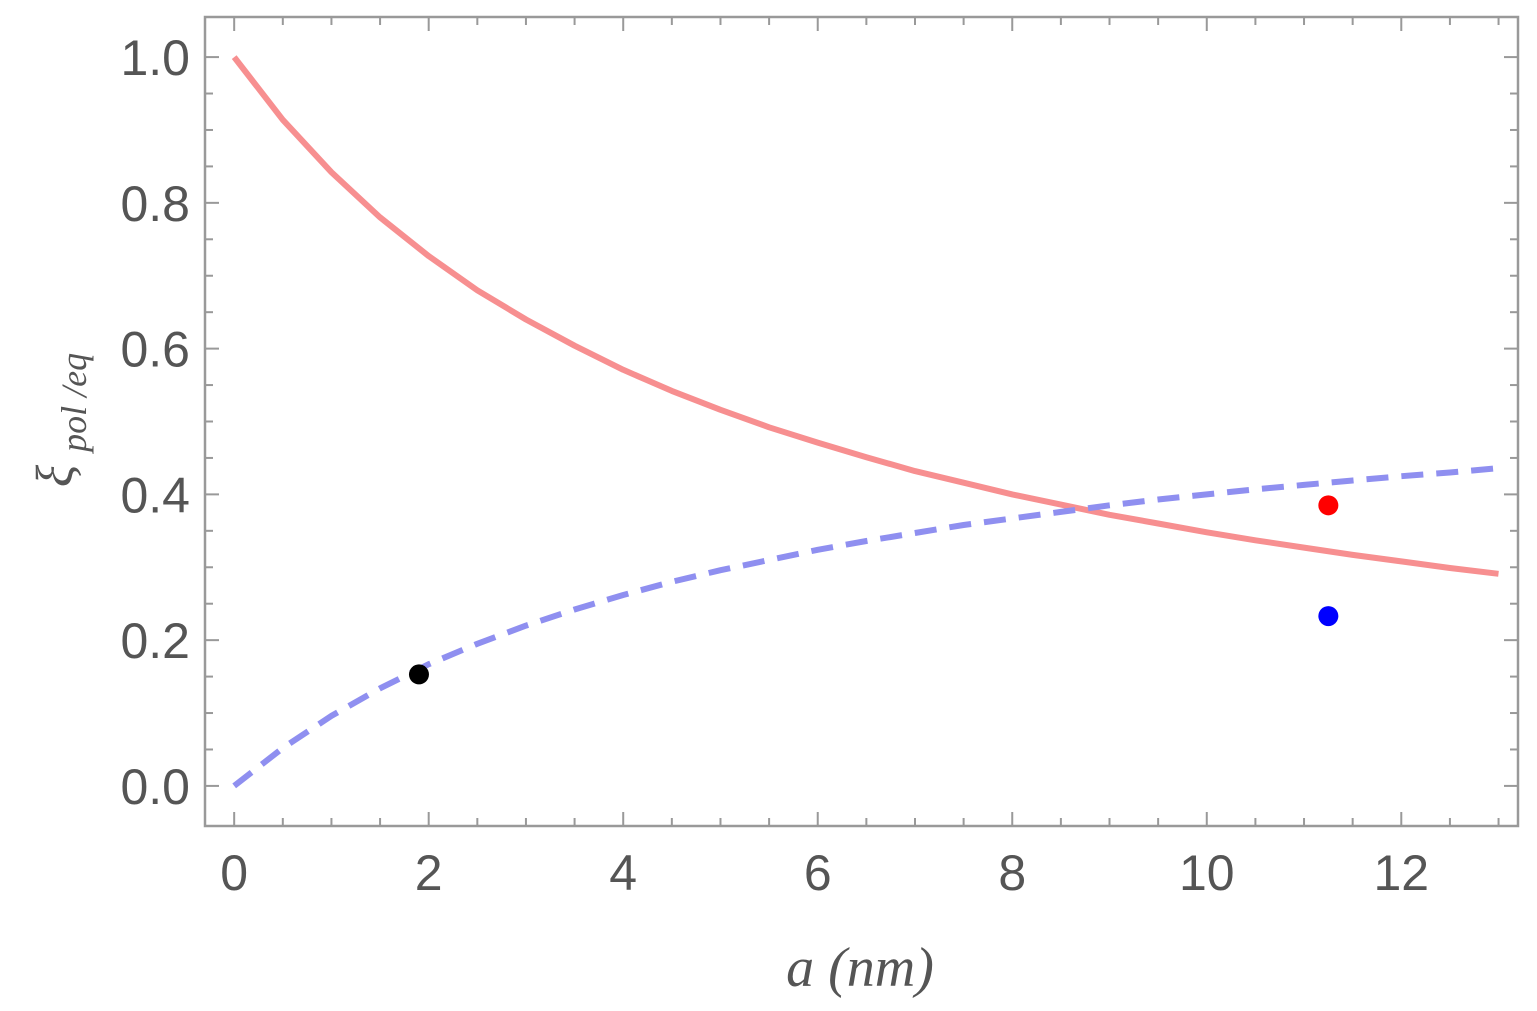  Describe the element at coordinates (1207, 873) in the screenshot. I see `x-tick-label: 10` at that location.